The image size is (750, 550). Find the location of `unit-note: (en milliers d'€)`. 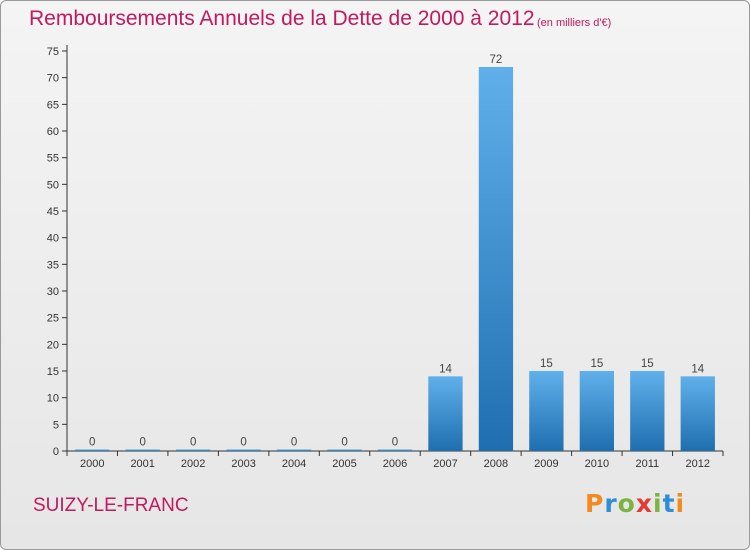

unit-note: (en milliers d'€) is located at coordinates (574, 23).